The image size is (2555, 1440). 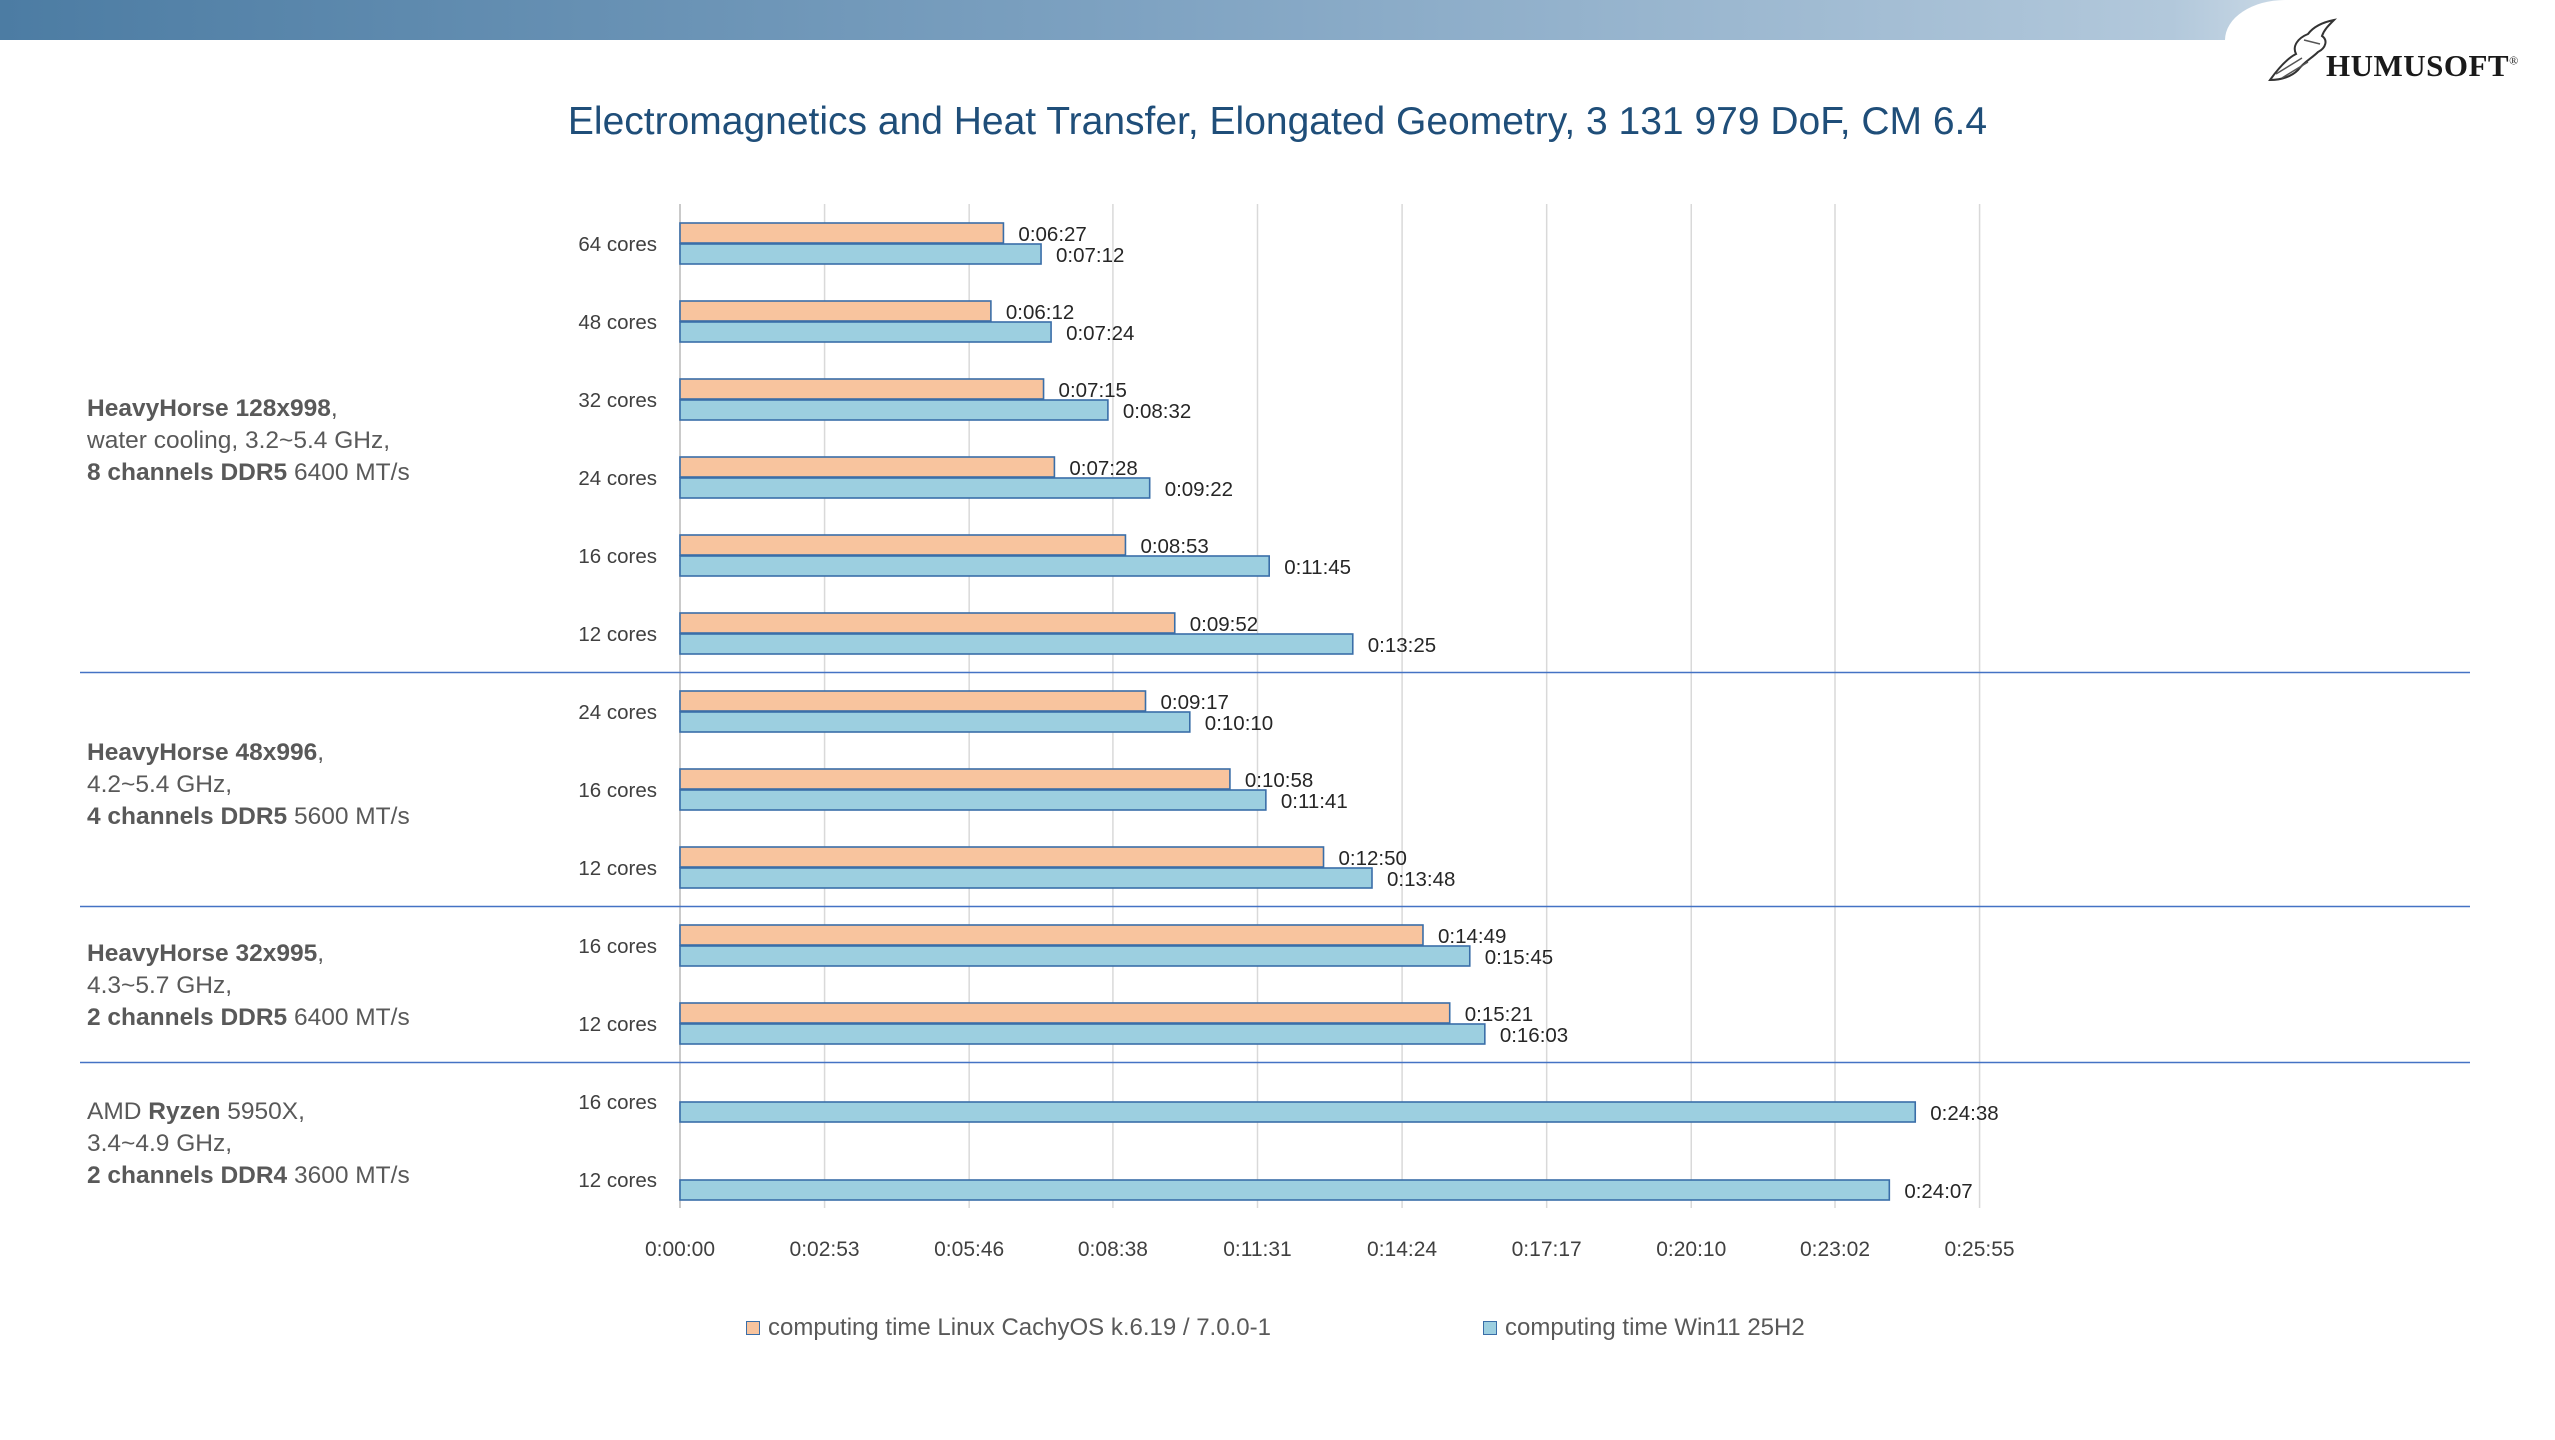 What do you see at coordinates (1547, 1249) in the screenshot?
I see `x-tick-label: 0:17:17` at bounding box center [1547, 1249].